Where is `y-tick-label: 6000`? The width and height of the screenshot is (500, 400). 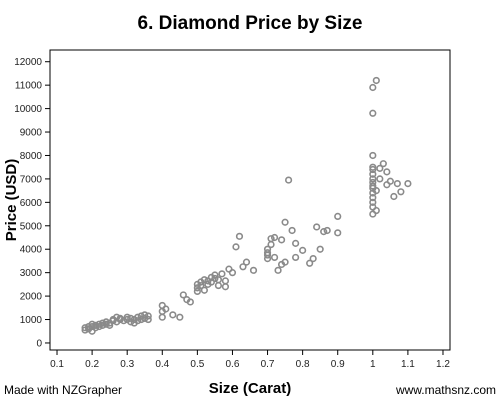 y-tick-label: 6000 is located at coordinates (31, 203).